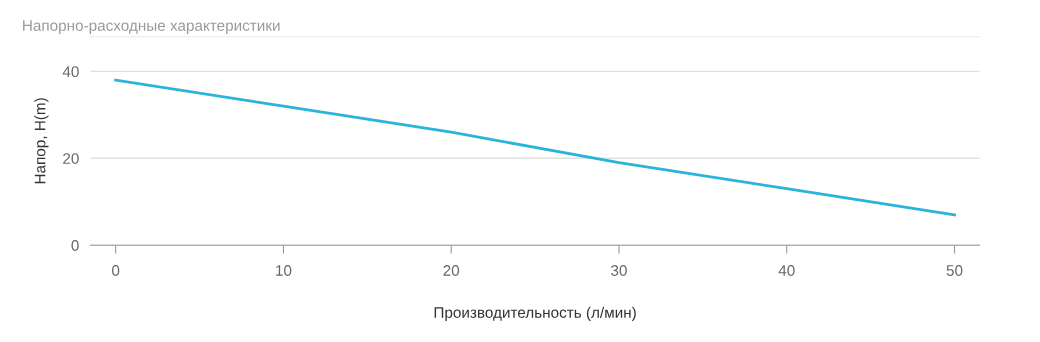 This screenshot has height=342, width=1040. Describe the element at coordinates (451, 270) in the screenshot. I see `x-tick-label: 20` at that location.